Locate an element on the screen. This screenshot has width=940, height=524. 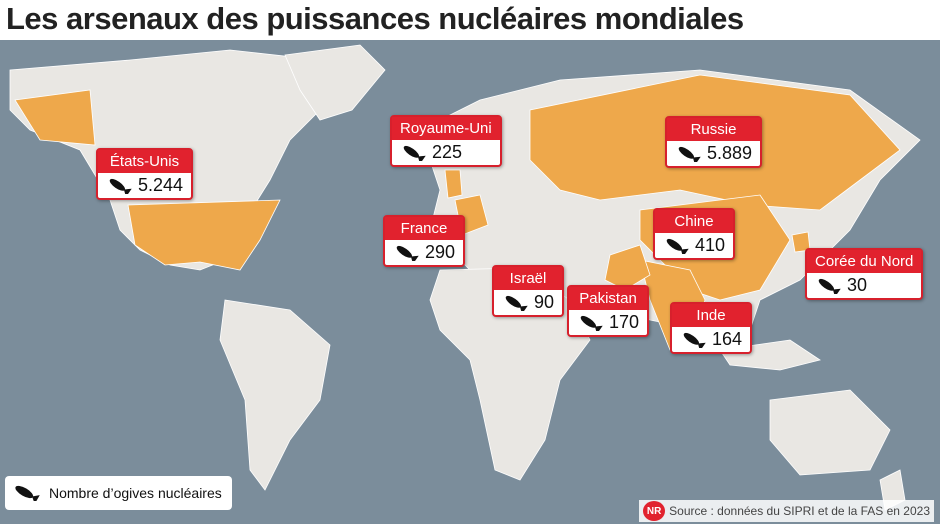
legend: Nombre d’ogives nucléaires is located at coordinates (118, 493).